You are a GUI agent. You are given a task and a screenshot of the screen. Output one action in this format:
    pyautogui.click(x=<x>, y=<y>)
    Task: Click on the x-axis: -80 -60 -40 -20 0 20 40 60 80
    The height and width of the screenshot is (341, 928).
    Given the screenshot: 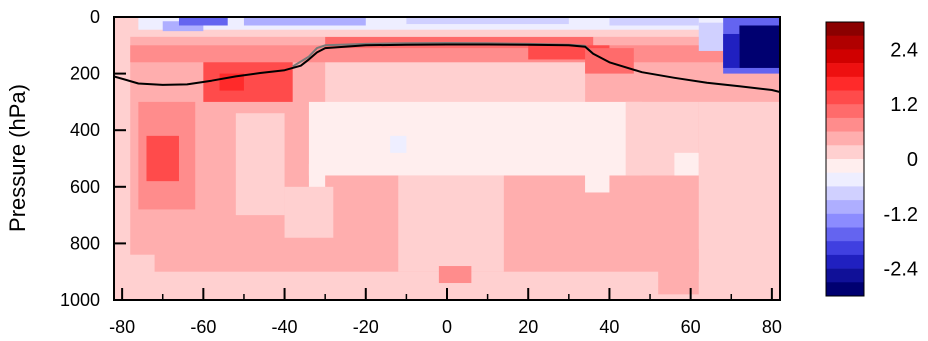 What is the action you would take?
    pyautogui.click(x=445, y=312)
    